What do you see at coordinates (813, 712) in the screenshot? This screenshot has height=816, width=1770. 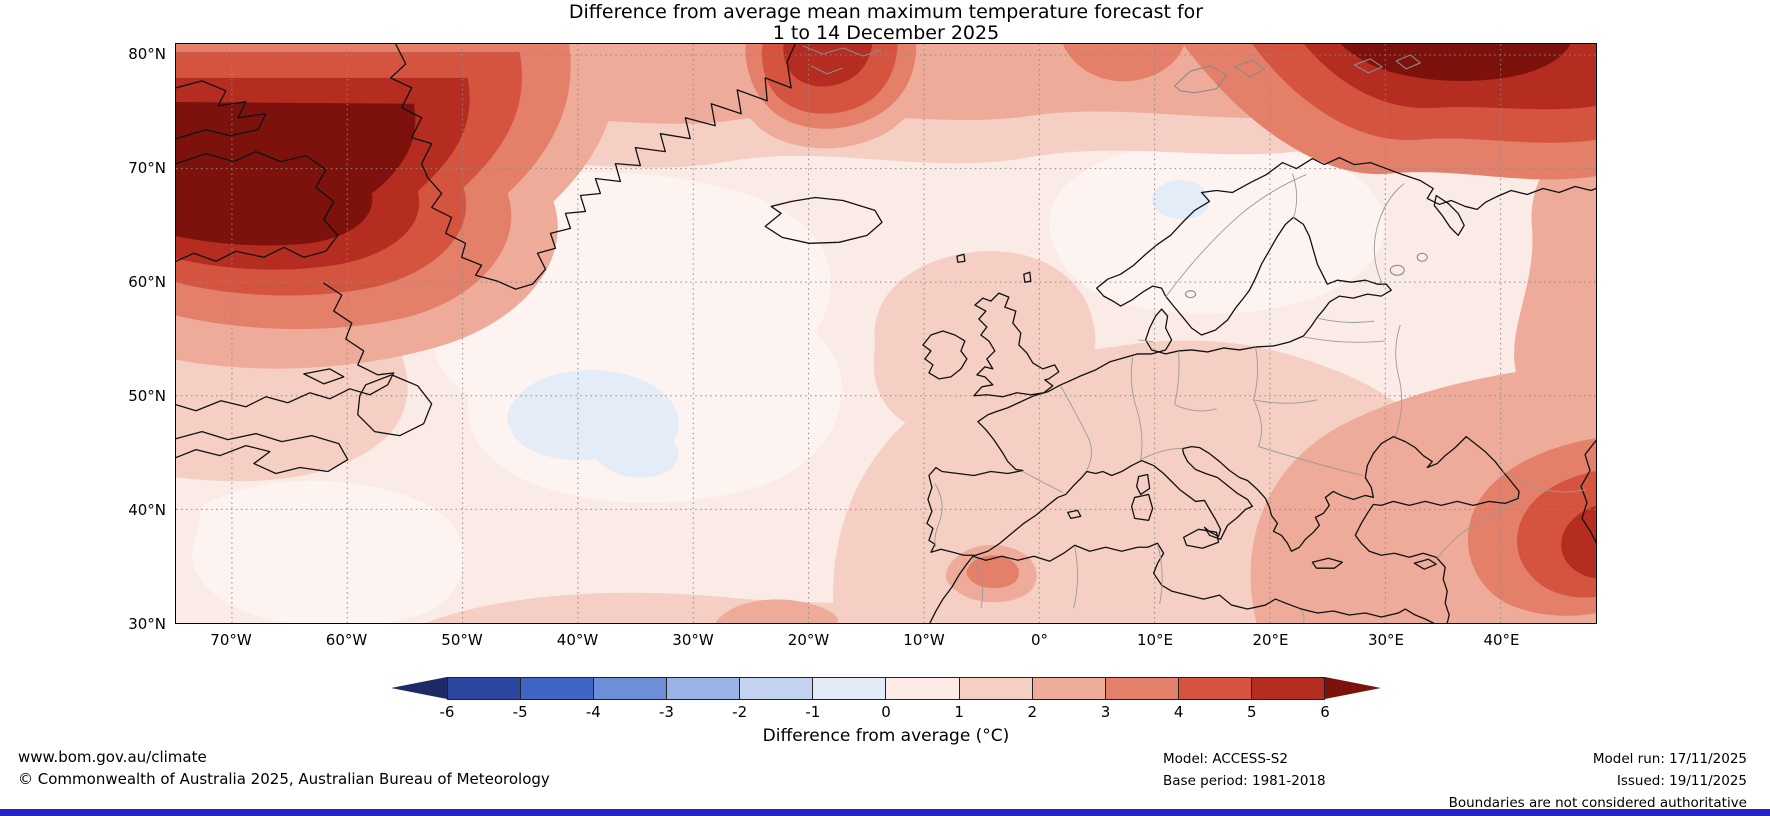 I see `colorbar-tick-label: -1` at bounding box center [813, 712].